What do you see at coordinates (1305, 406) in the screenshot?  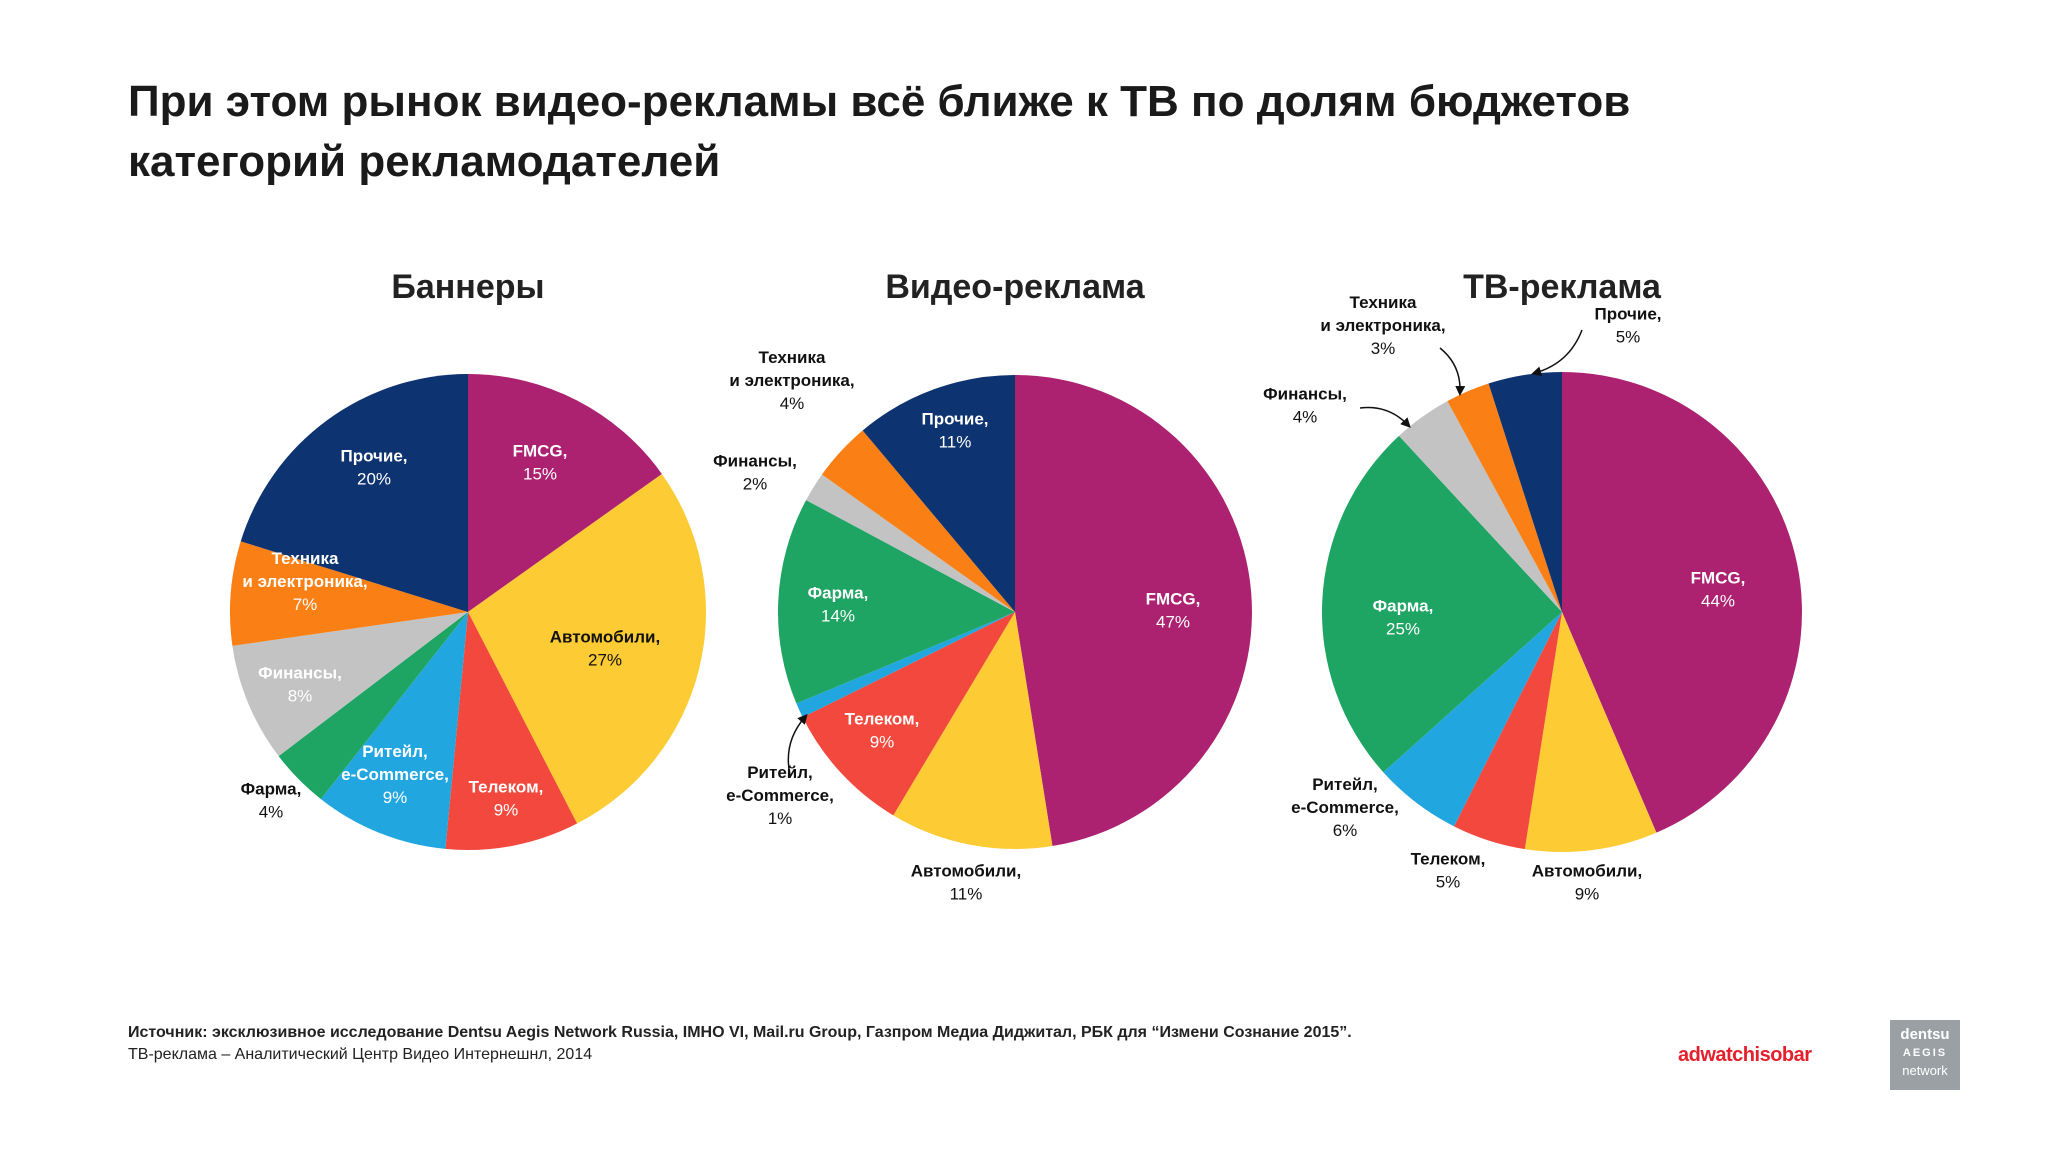 I see `slice-label-finance: Финансы, 4%` at bounding box center [1305, 406].